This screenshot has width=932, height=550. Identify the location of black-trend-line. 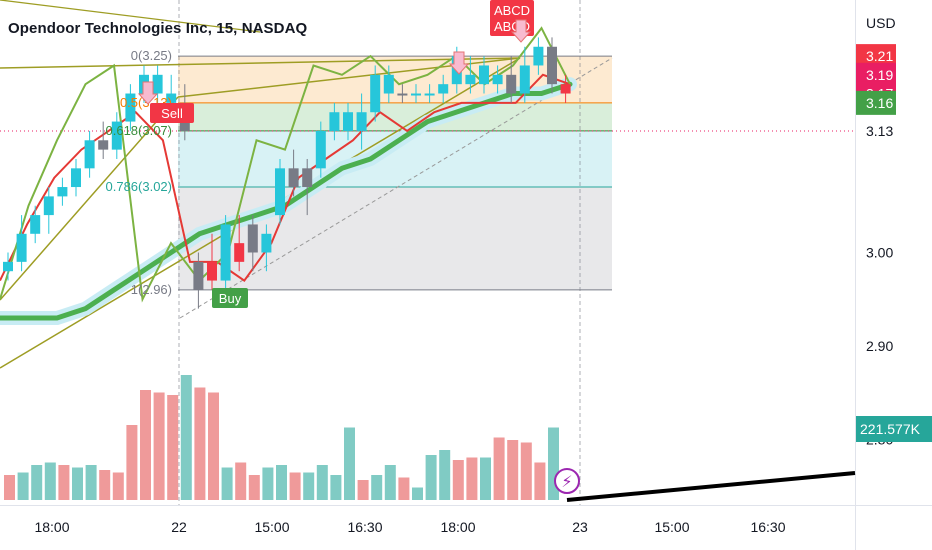
(711, 486).